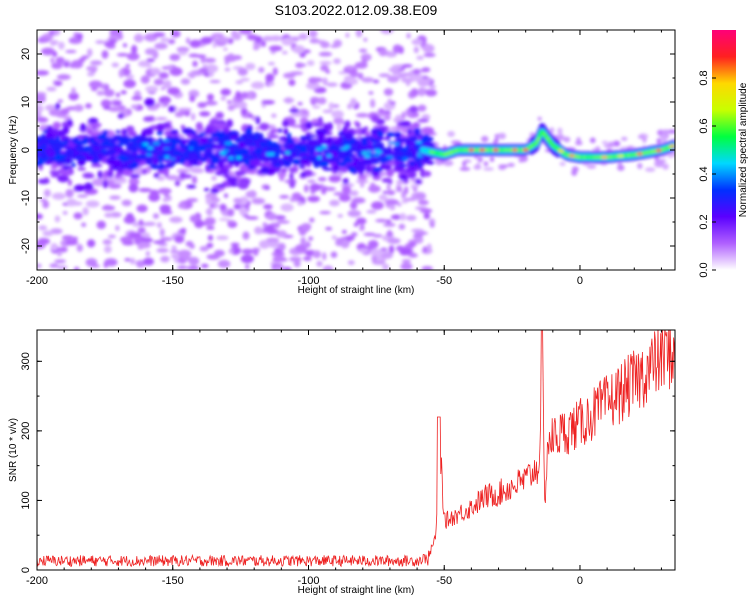  I want to click on spectrogram-y-tick-label: 10, so click(26, 102).